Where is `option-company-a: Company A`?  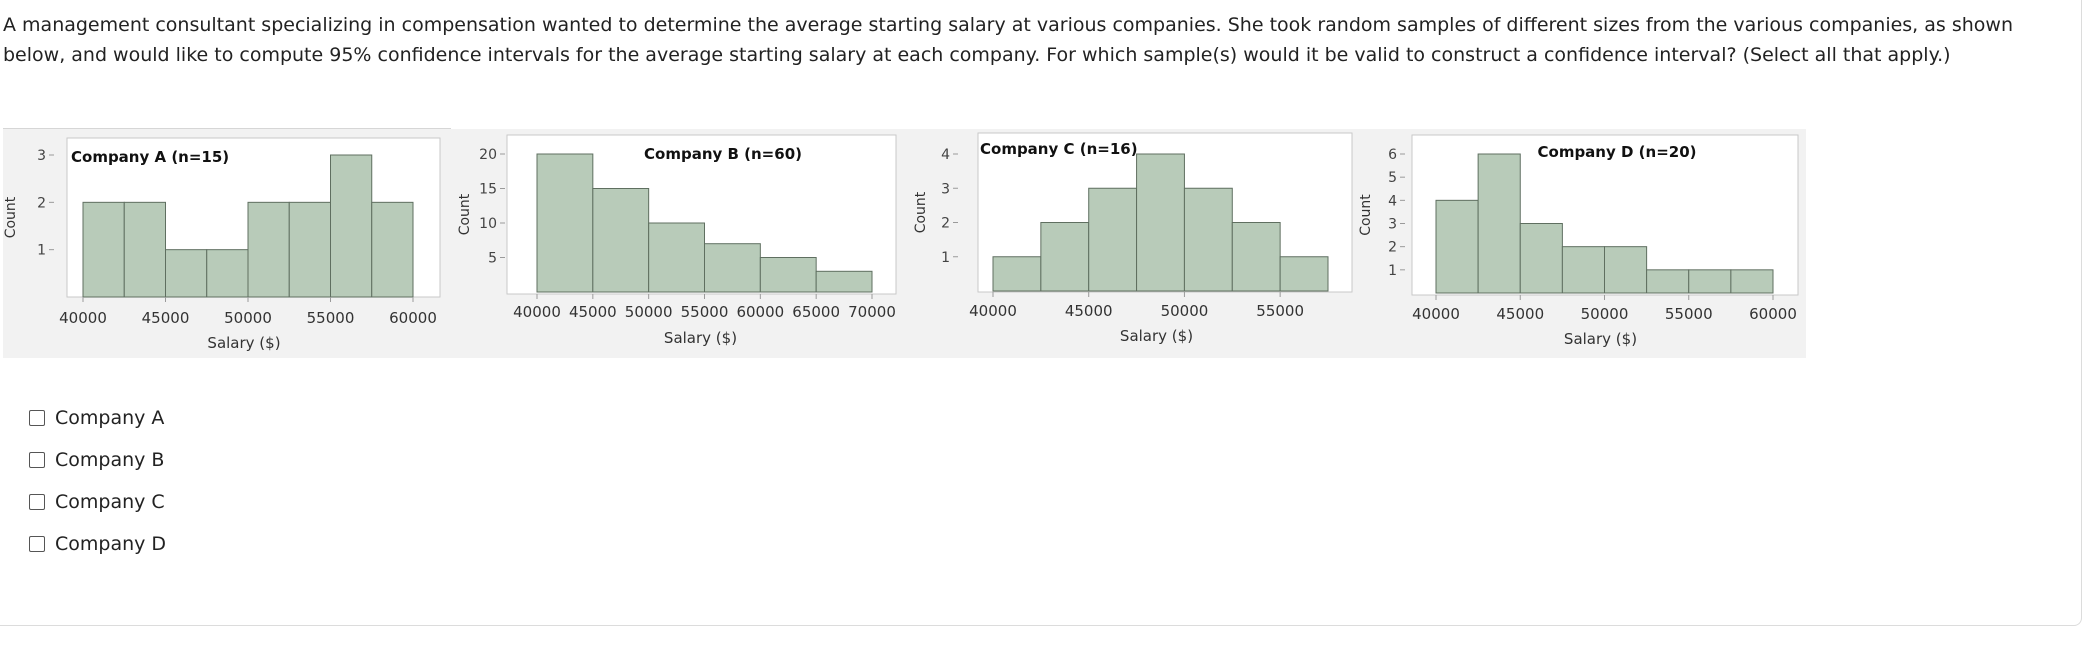 option-company-a: Company A is located at coordinates (97, 418).